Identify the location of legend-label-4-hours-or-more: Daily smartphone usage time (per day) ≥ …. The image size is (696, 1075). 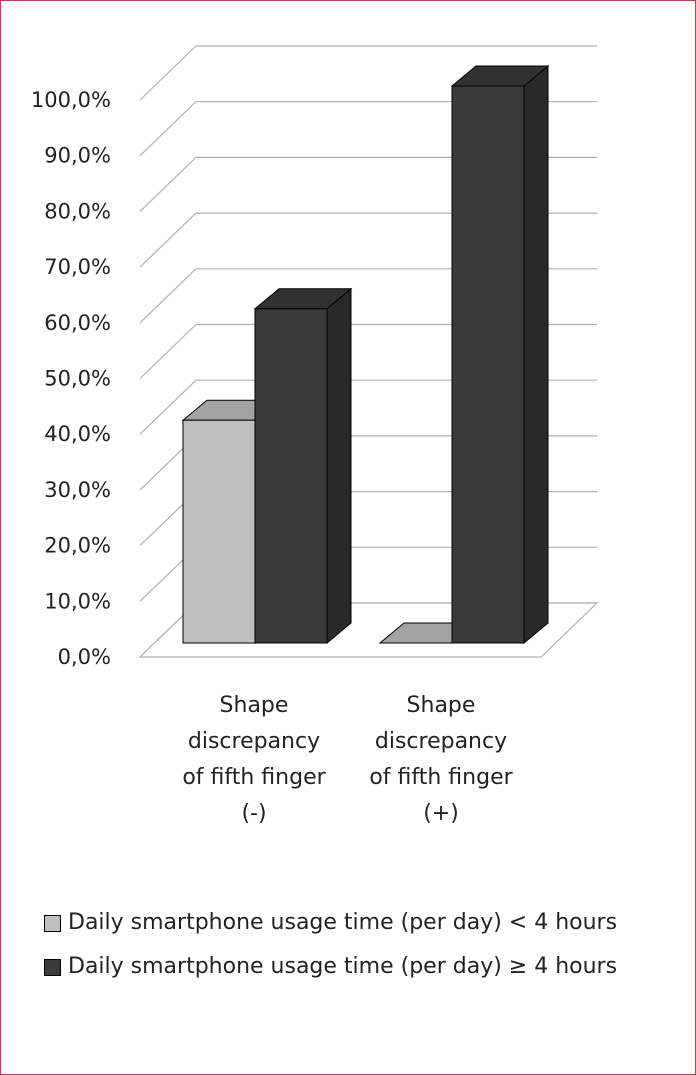
(343, 966).